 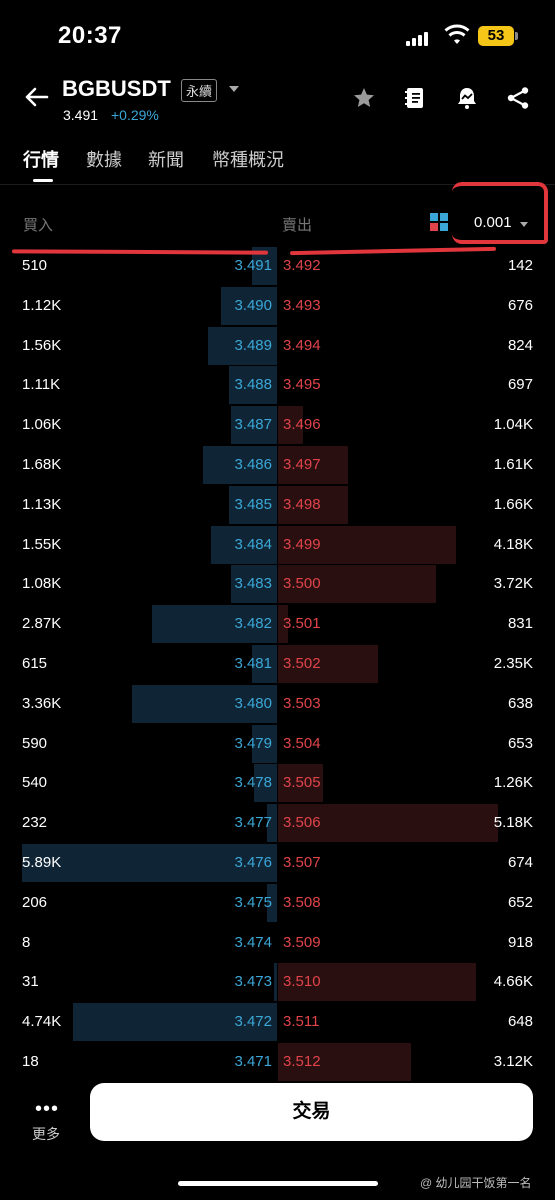 I want to click on bid-quantity: 2.87K, so click(x=42, y=624).